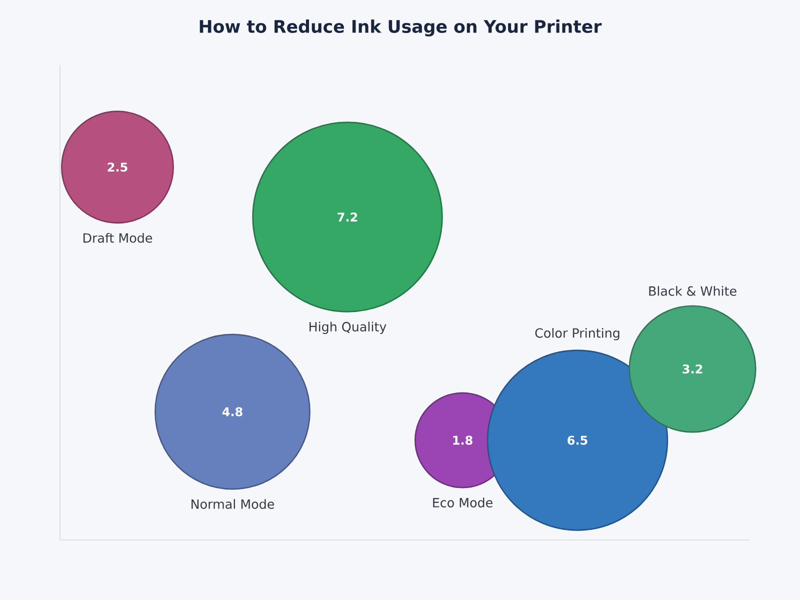 The image size is (800, 600). Describe the element at coordinates (462, 503) in the screenshot. I see `category-label: Eco Mode` at that location.